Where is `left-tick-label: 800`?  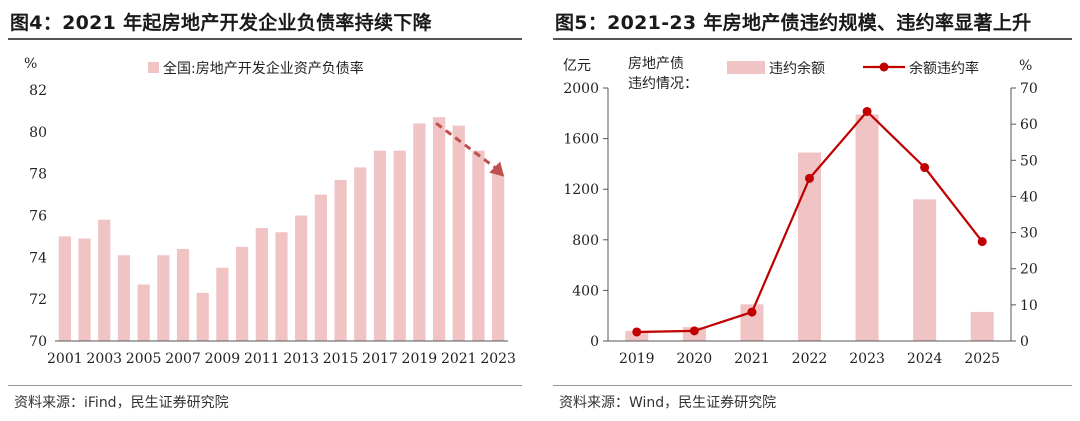 left-tick-label: 800 is located at coordinates (585, 241).